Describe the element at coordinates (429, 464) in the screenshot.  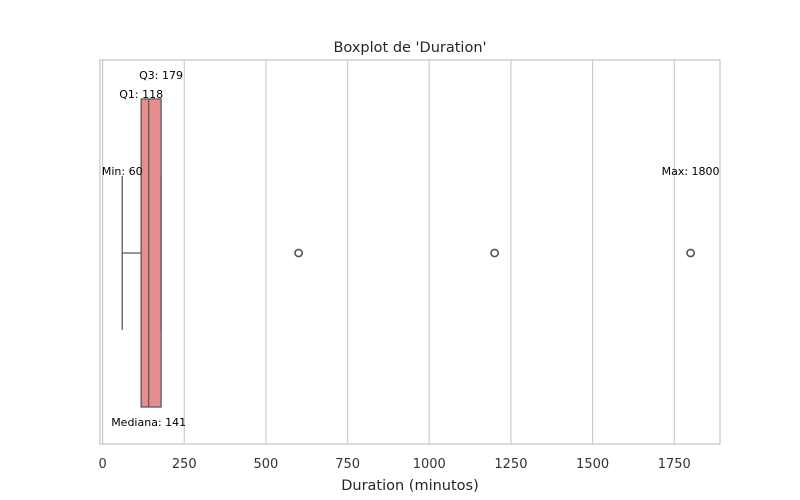
I see `x-tick-label-1000: 1000` at that location.